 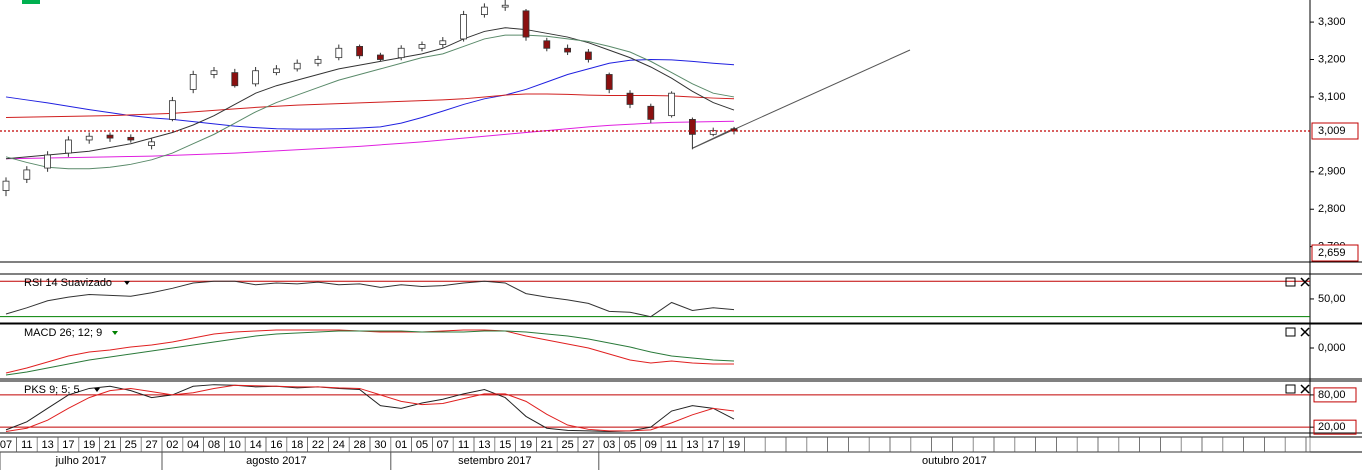 What do you see at coordinates (172, 445) in the screenshot?
I see `x-tick-label: 02` at bounding box center [172, 445].